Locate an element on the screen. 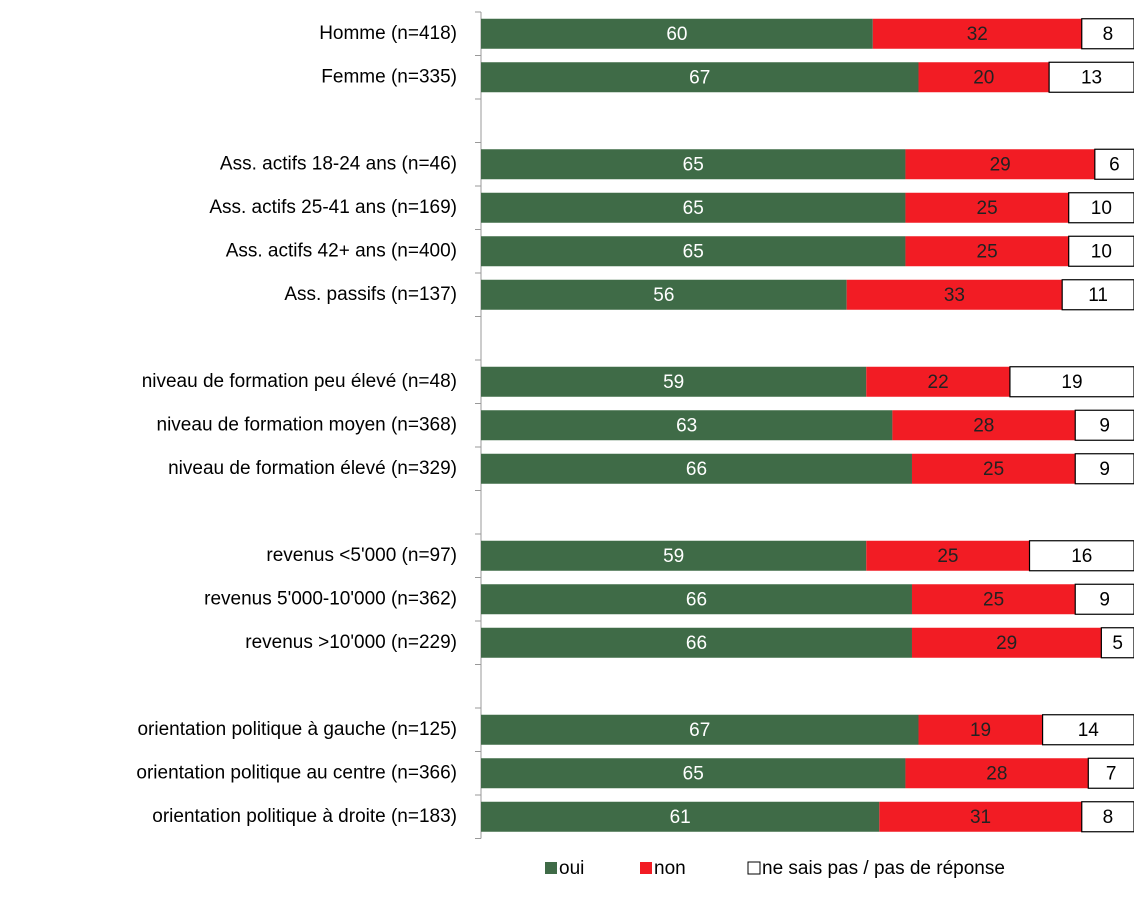  value-label: 63 is located at coordinates (686, 425).